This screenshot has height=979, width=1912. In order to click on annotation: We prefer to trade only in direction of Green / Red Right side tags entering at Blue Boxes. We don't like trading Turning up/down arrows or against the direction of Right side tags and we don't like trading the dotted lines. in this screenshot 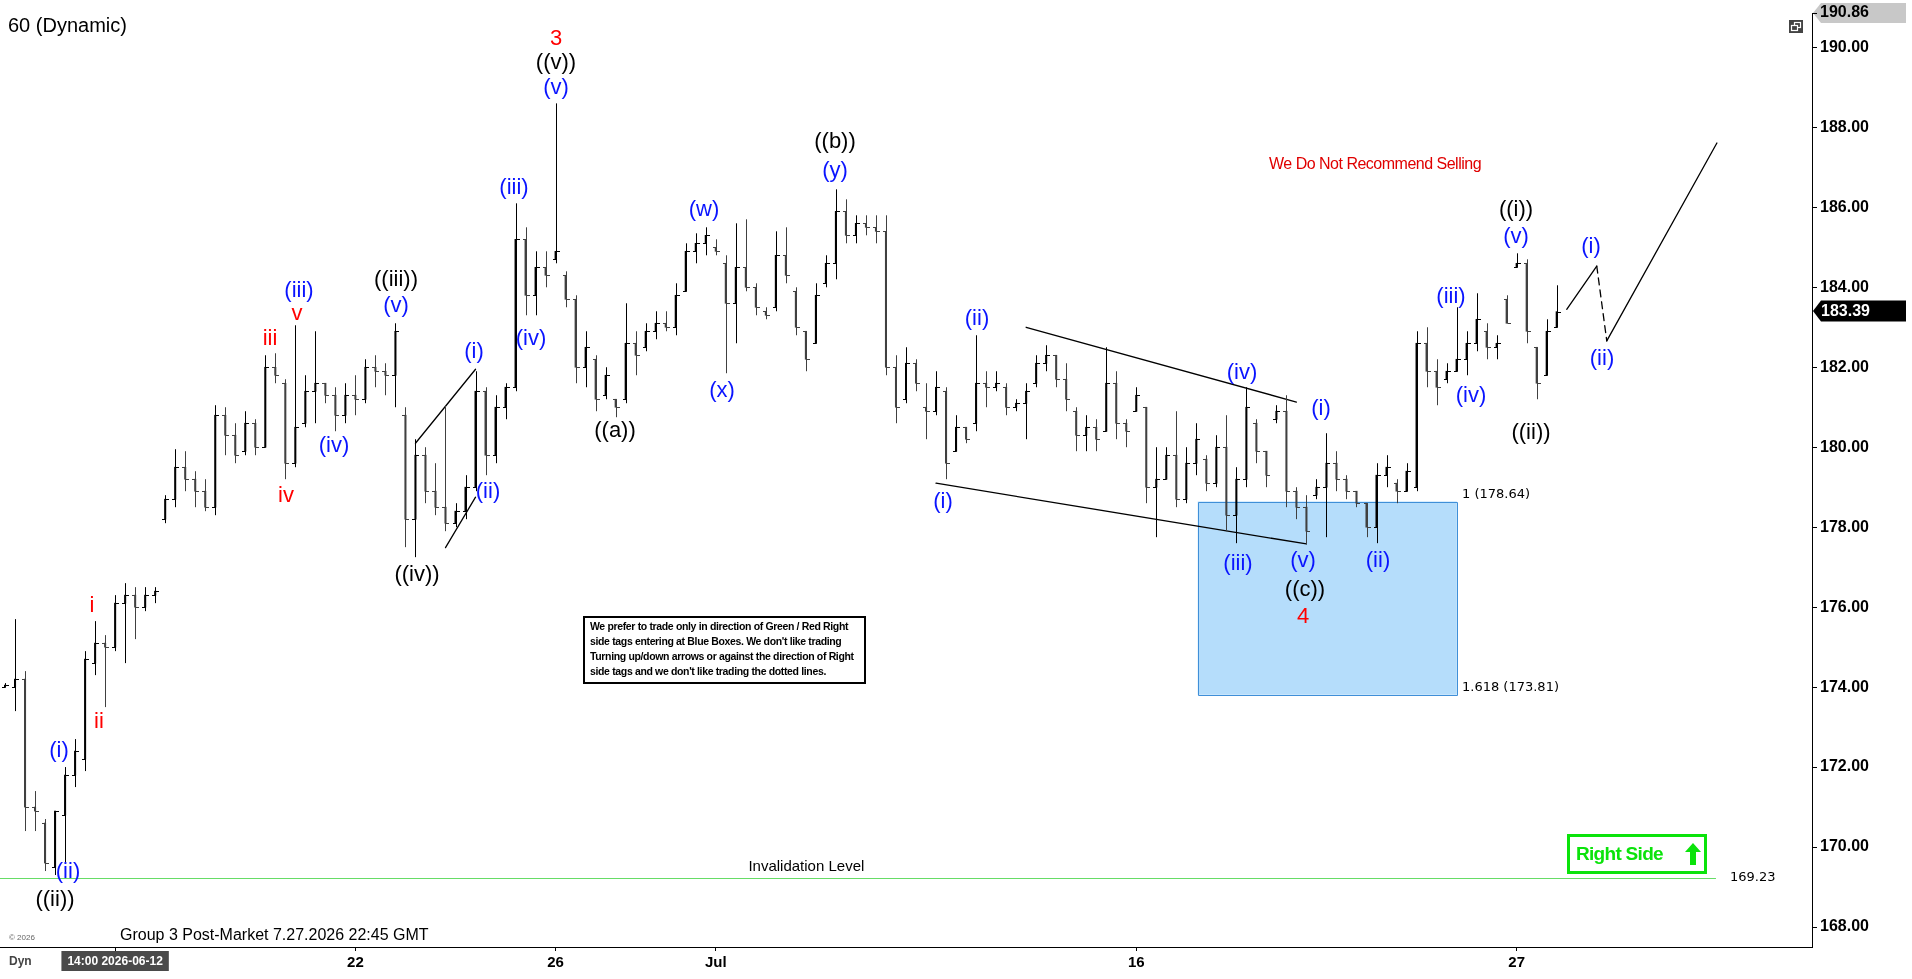, I will do `click(722, 649)`.